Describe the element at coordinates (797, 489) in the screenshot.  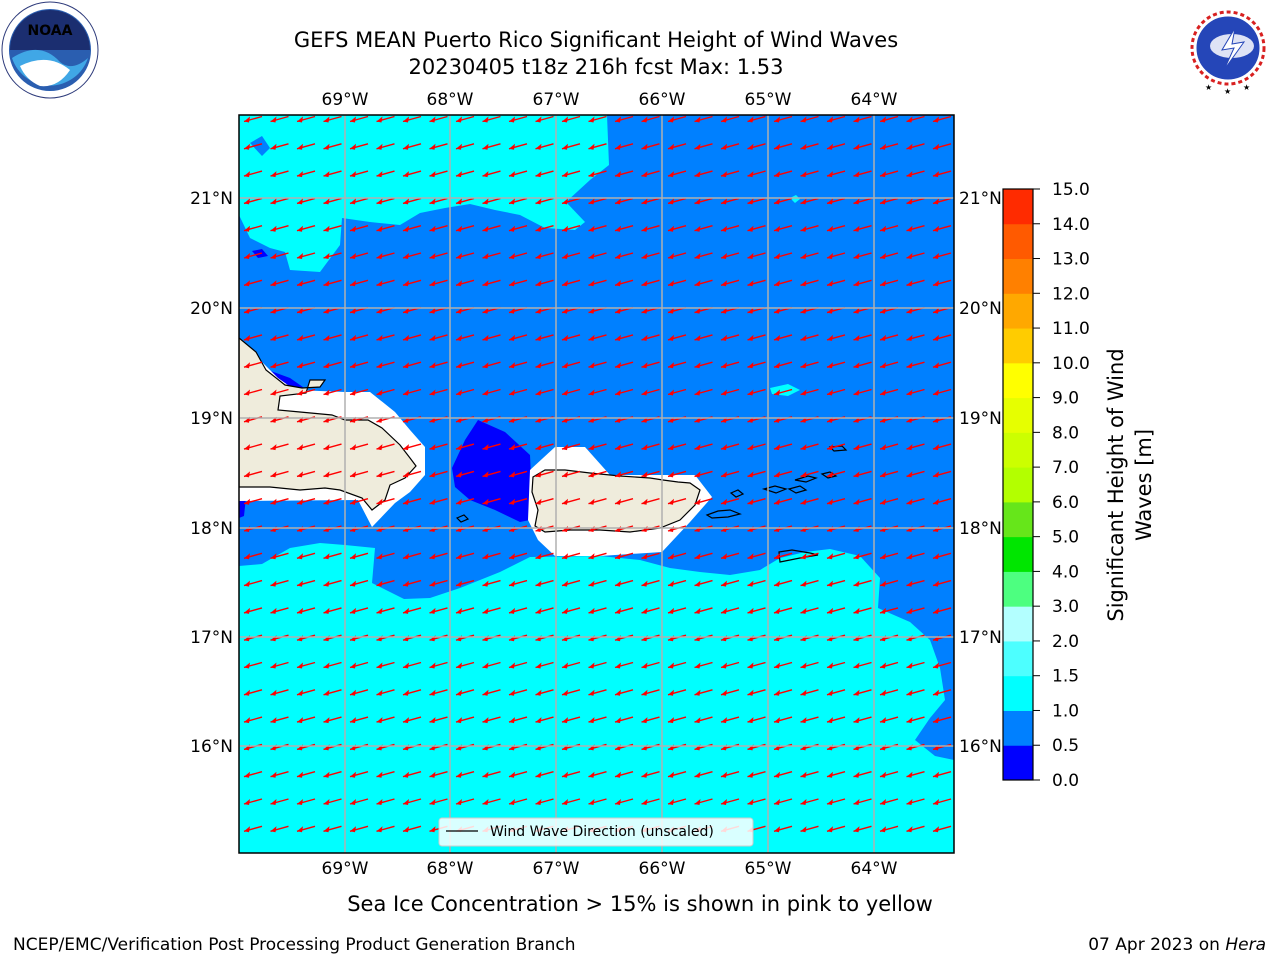
I see `land-stjohn` at that location.